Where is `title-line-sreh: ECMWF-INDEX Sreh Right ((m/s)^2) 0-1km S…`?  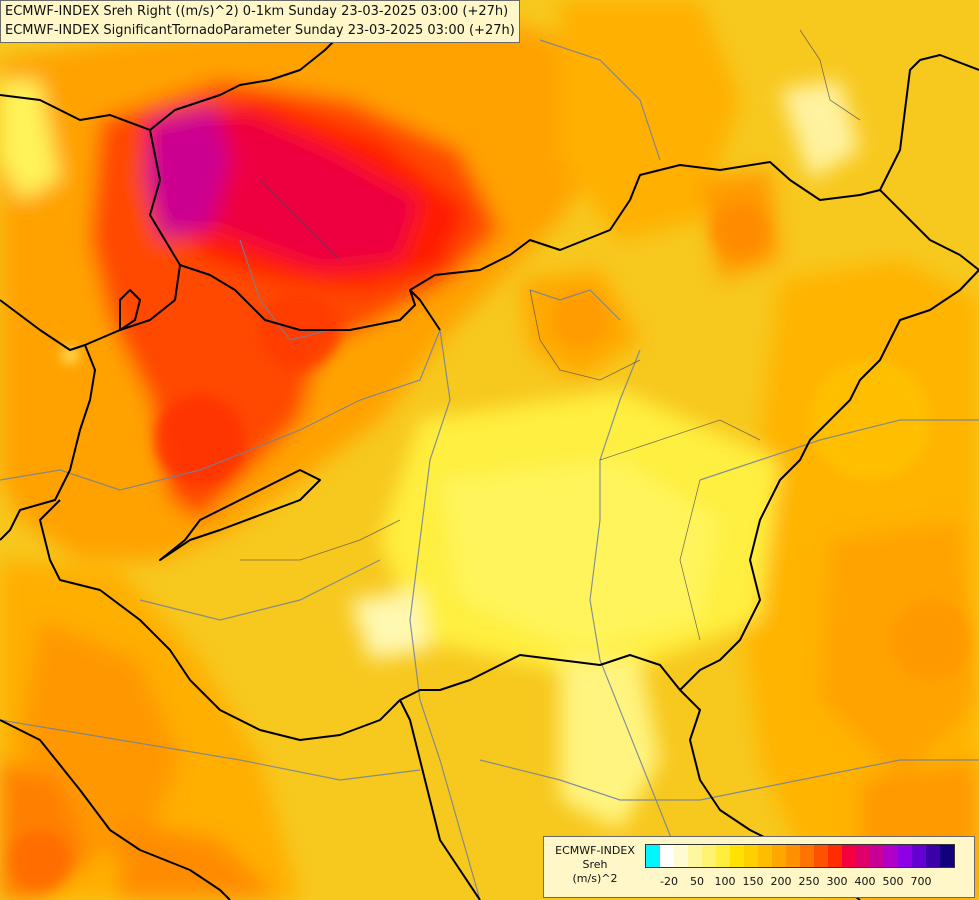 title-line-sreh: ECMWF-INDEX Sreh Right ((m/s)^2) 0-1km S… is located at coordinates (257, 11).